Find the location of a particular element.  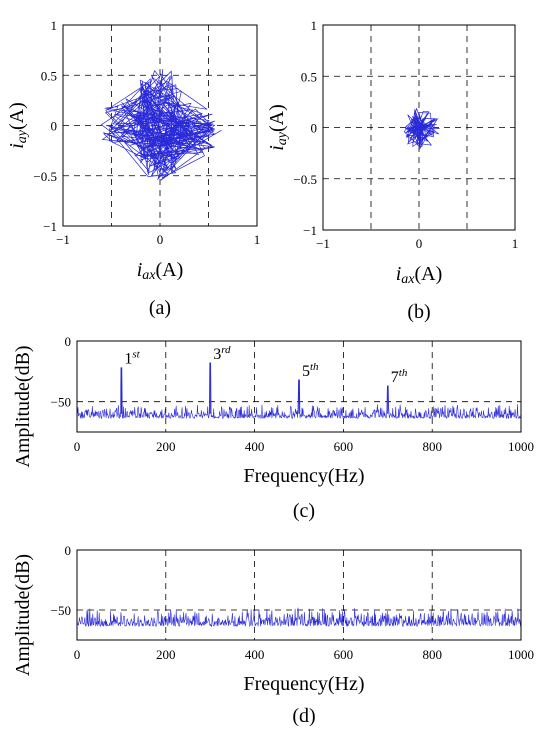

panel-b-yticks: −1 −0.5 0 0.5 1 is located at coordinates (305, 128).